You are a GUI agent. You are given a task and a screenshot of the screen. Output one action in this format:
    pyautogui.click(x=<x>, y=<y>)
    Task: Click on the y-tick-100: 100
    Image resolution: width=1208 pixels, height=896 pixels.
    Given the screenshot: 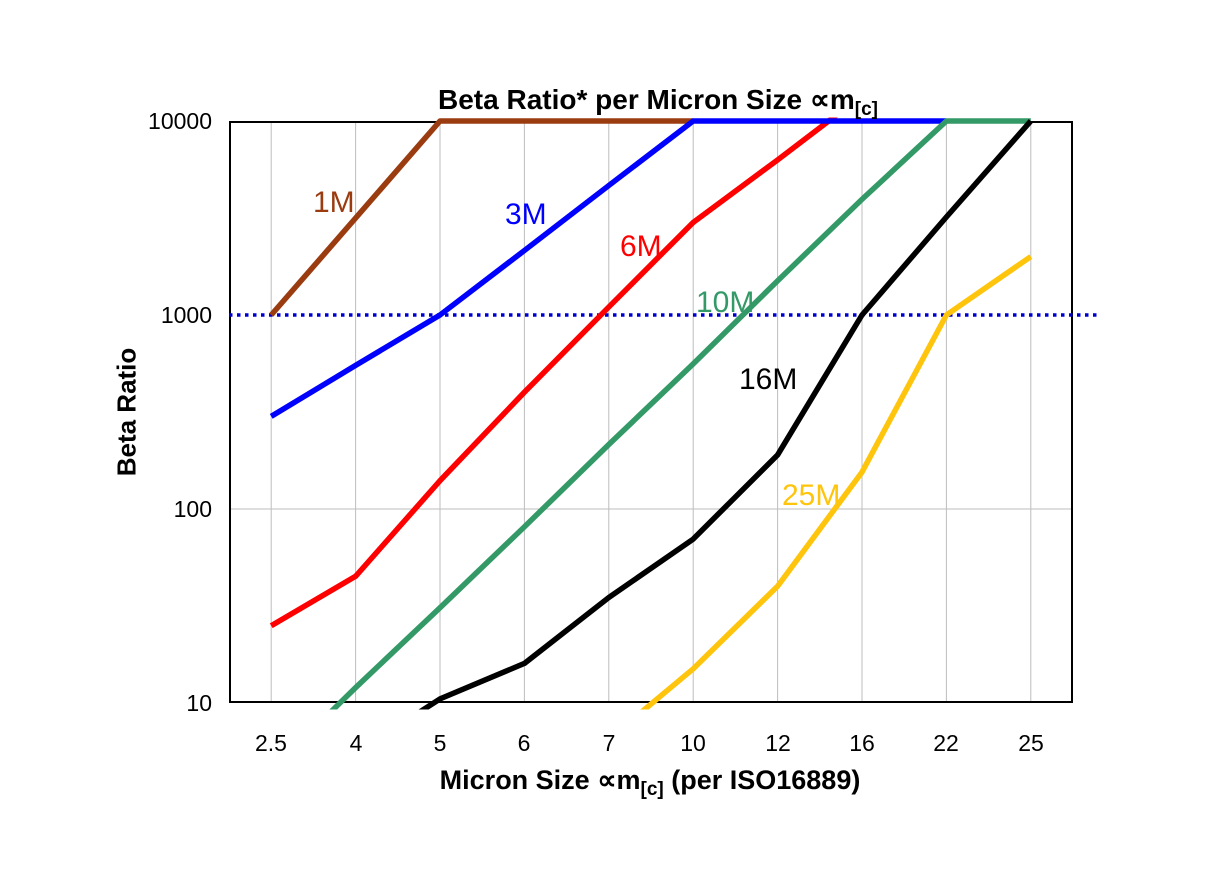 What is the action you would take?
    pyautogui.click(x=192, y=509)
    